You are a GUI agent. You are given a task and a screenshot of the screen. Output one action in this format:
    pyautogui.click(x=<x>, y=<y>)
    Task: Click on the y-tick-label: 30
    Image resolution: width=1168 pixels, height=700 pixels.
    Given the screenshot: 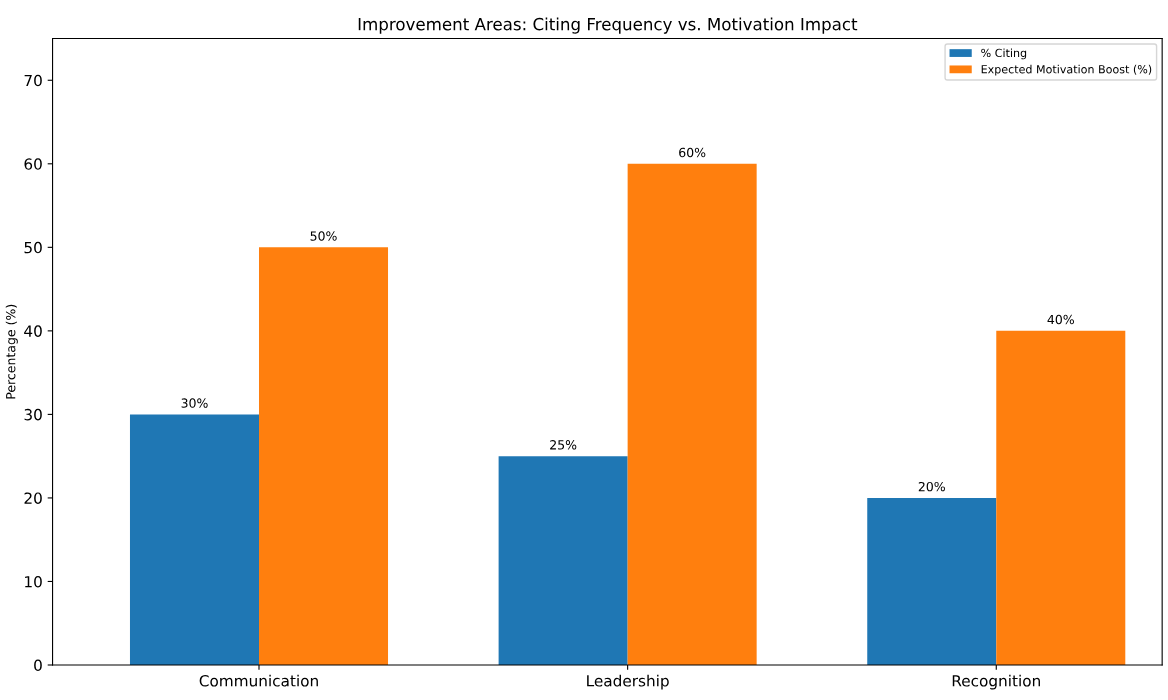 What is the action you would take?
    pyautogui.click(x=33, y=414)
    